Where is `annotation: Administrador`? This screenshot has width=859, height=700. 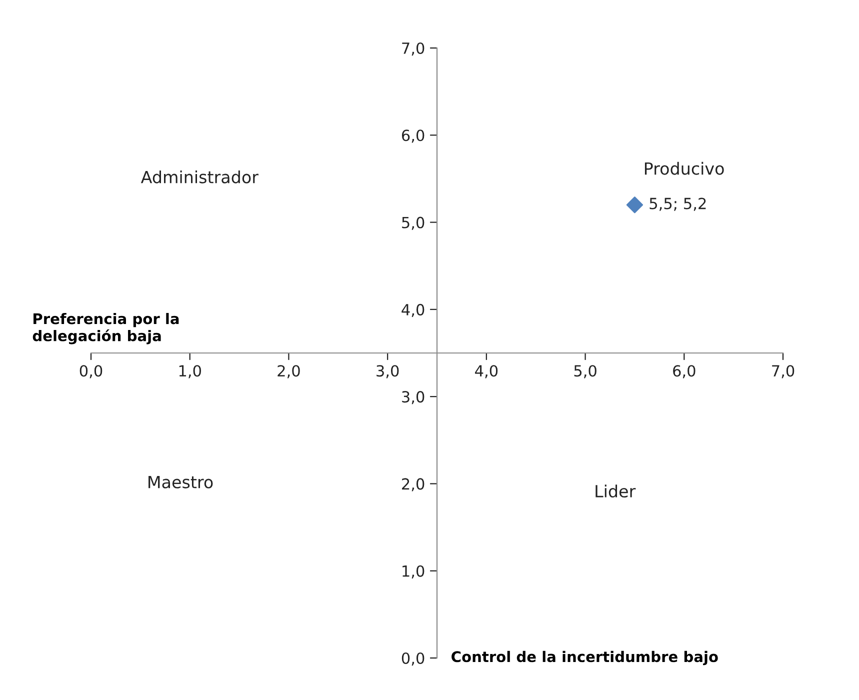
annotation: Administrador is located at coordinates (199, 177).